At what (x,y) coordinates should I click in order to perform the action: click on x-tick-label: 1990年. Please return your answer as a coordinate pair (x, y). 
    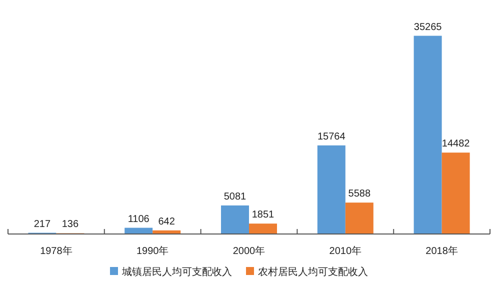
    Looking at the image, I should click on (152, 251).